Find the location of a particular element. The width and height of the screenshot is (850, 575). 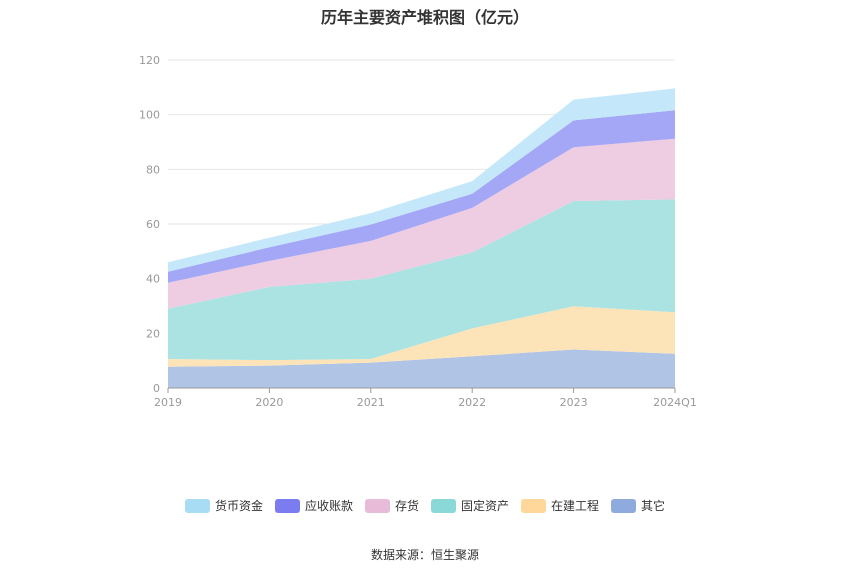

legend-label: 货币资金 is located at coordinates (238, 506).